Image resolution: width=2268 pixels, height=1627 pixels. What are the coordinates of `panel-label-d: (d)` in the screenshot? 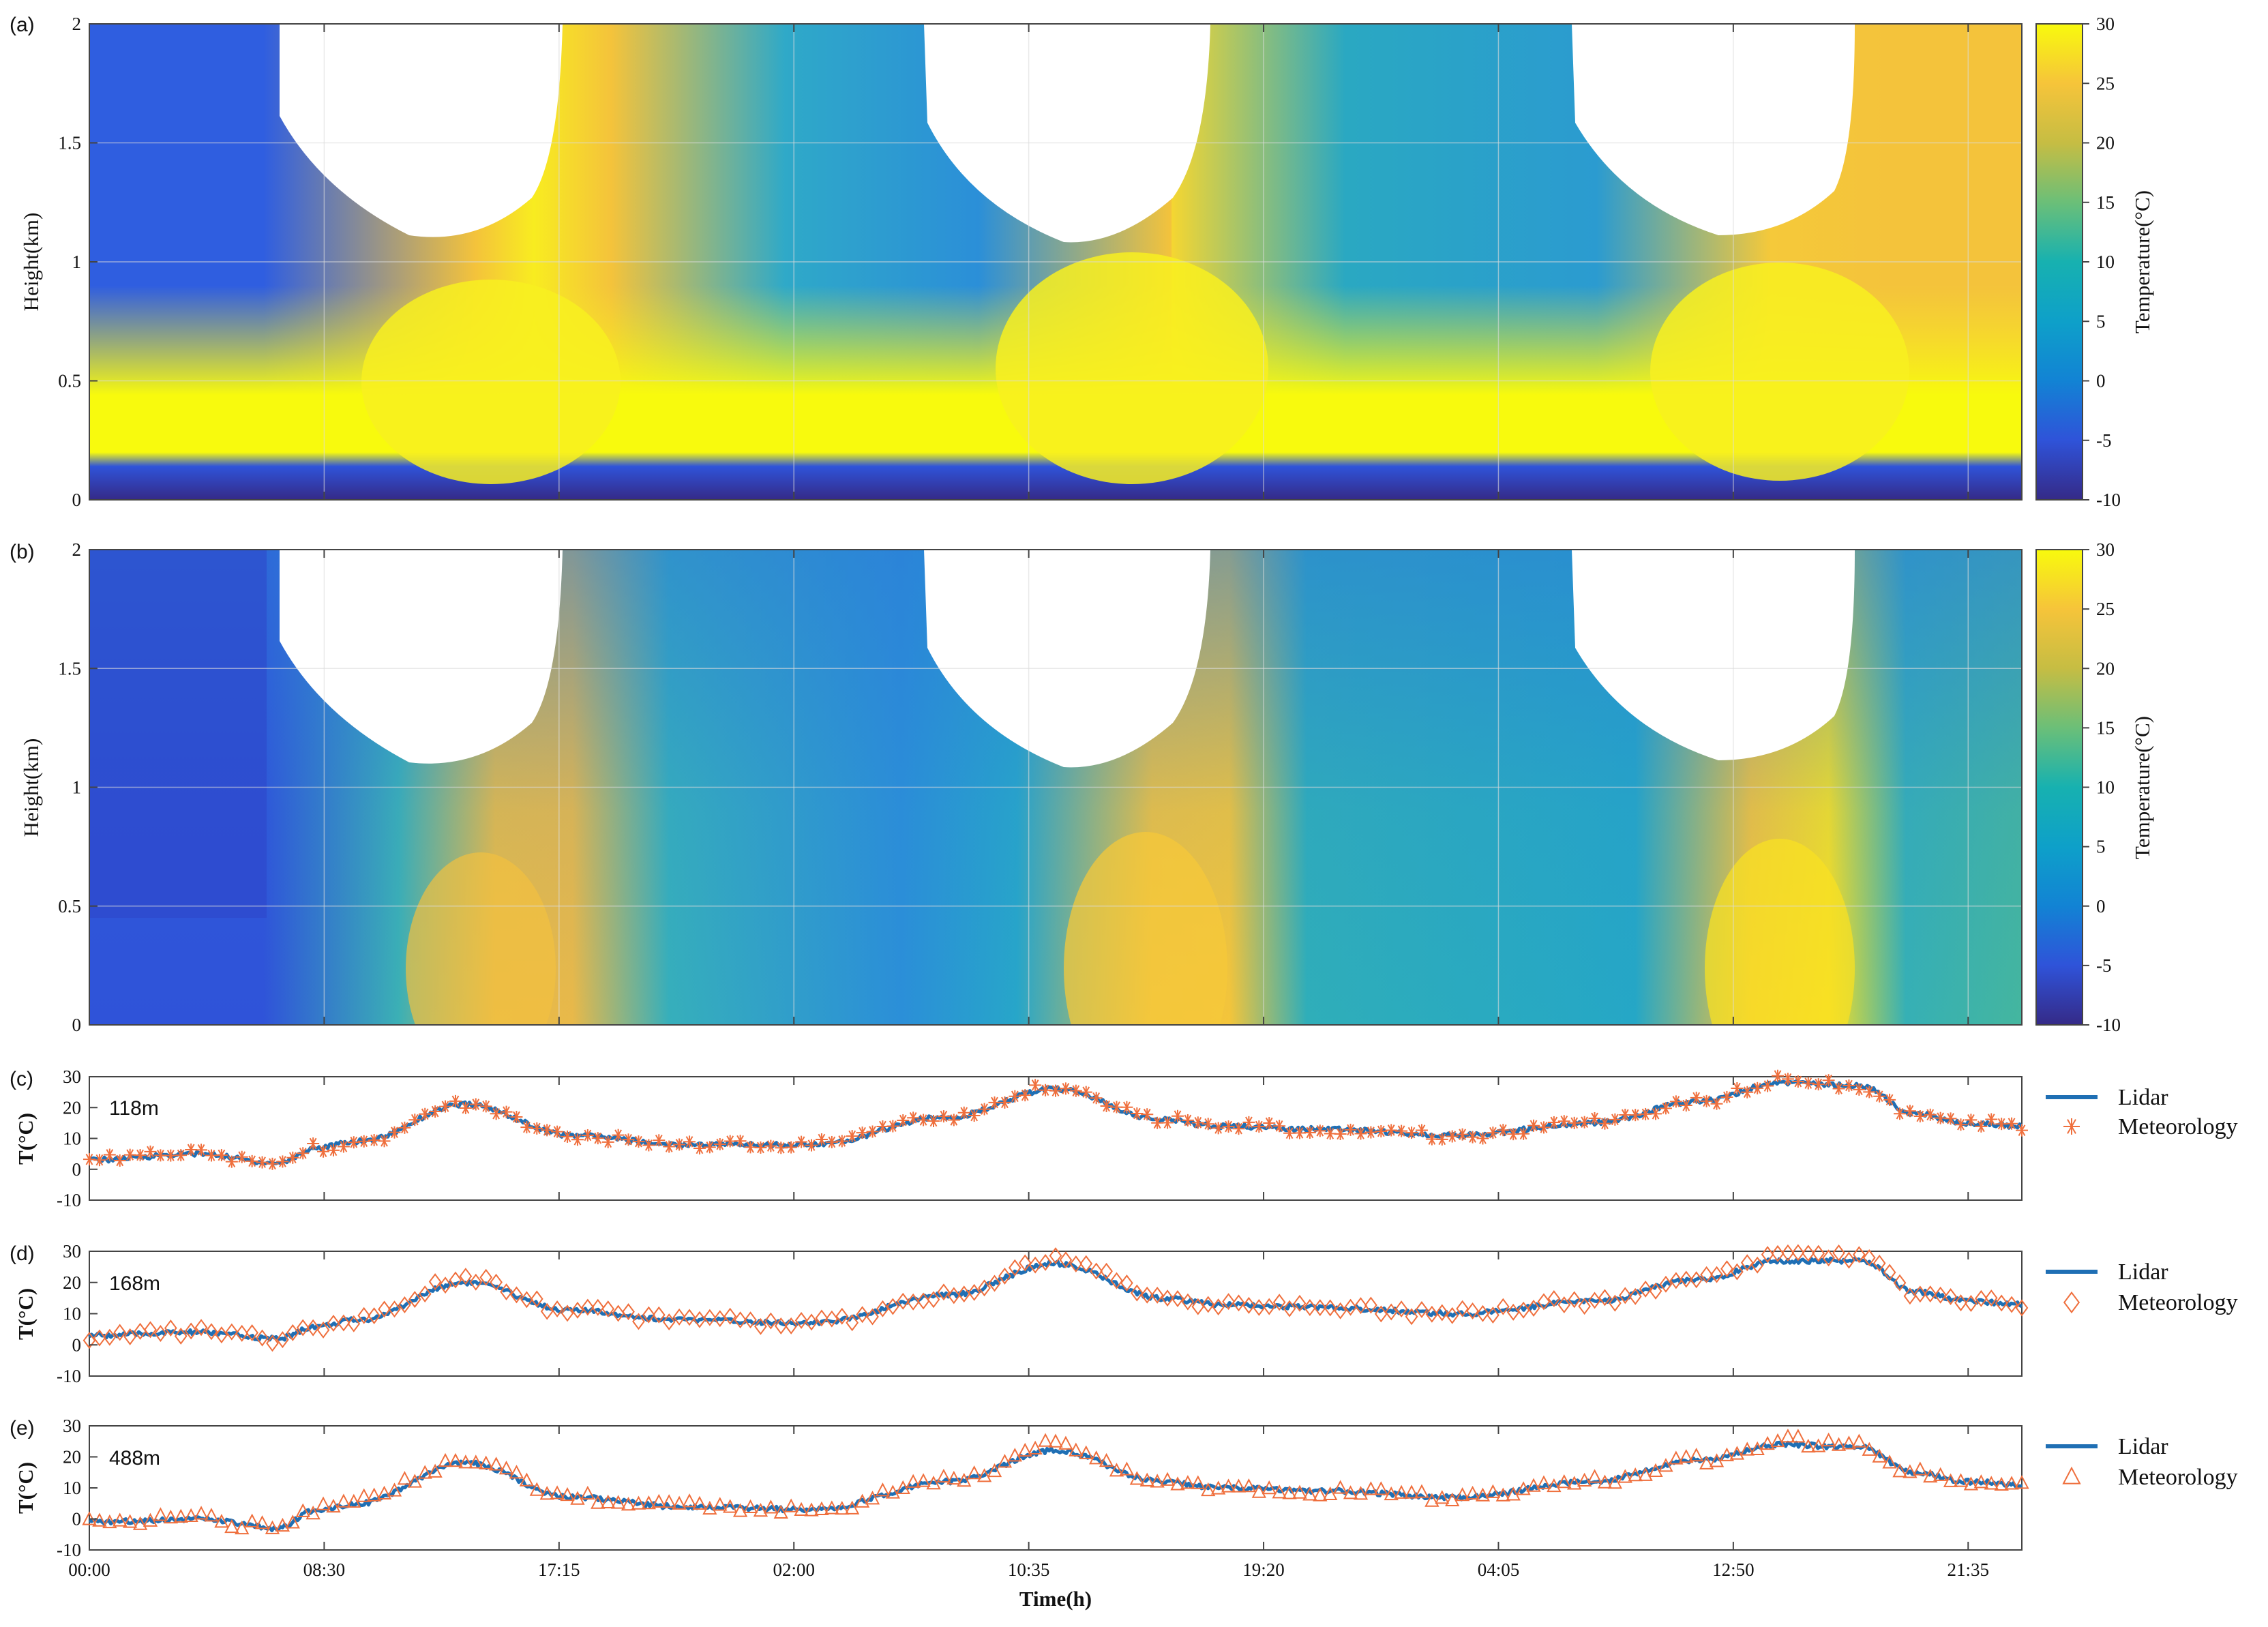 It's located at (23, 1253).